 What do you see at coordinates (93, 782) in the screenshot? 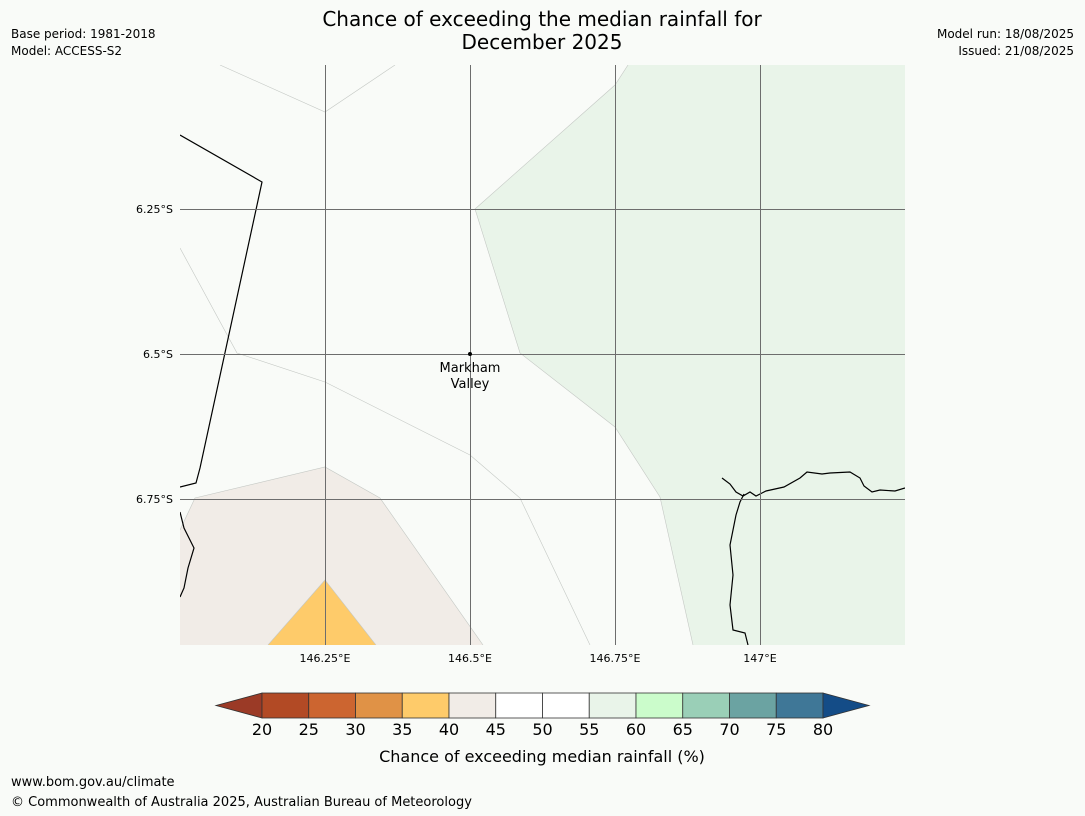
I see `footer-url: www.bom.gov.au/climate` at bounding box center [93, 782].